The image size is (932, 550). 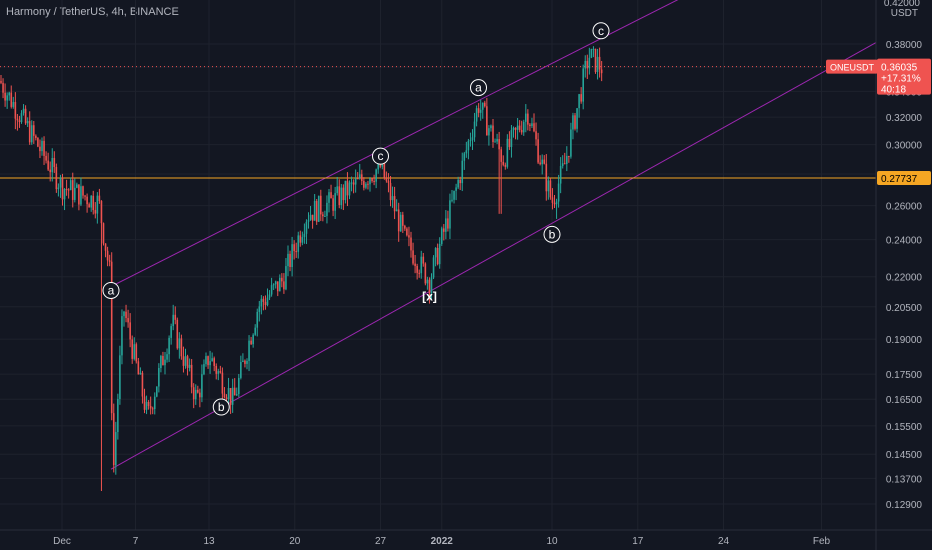 What do you see at coordinates (429, 297) in the screenshot?
I see `wave-label-x: [x]` at bounding box center [429, 297].